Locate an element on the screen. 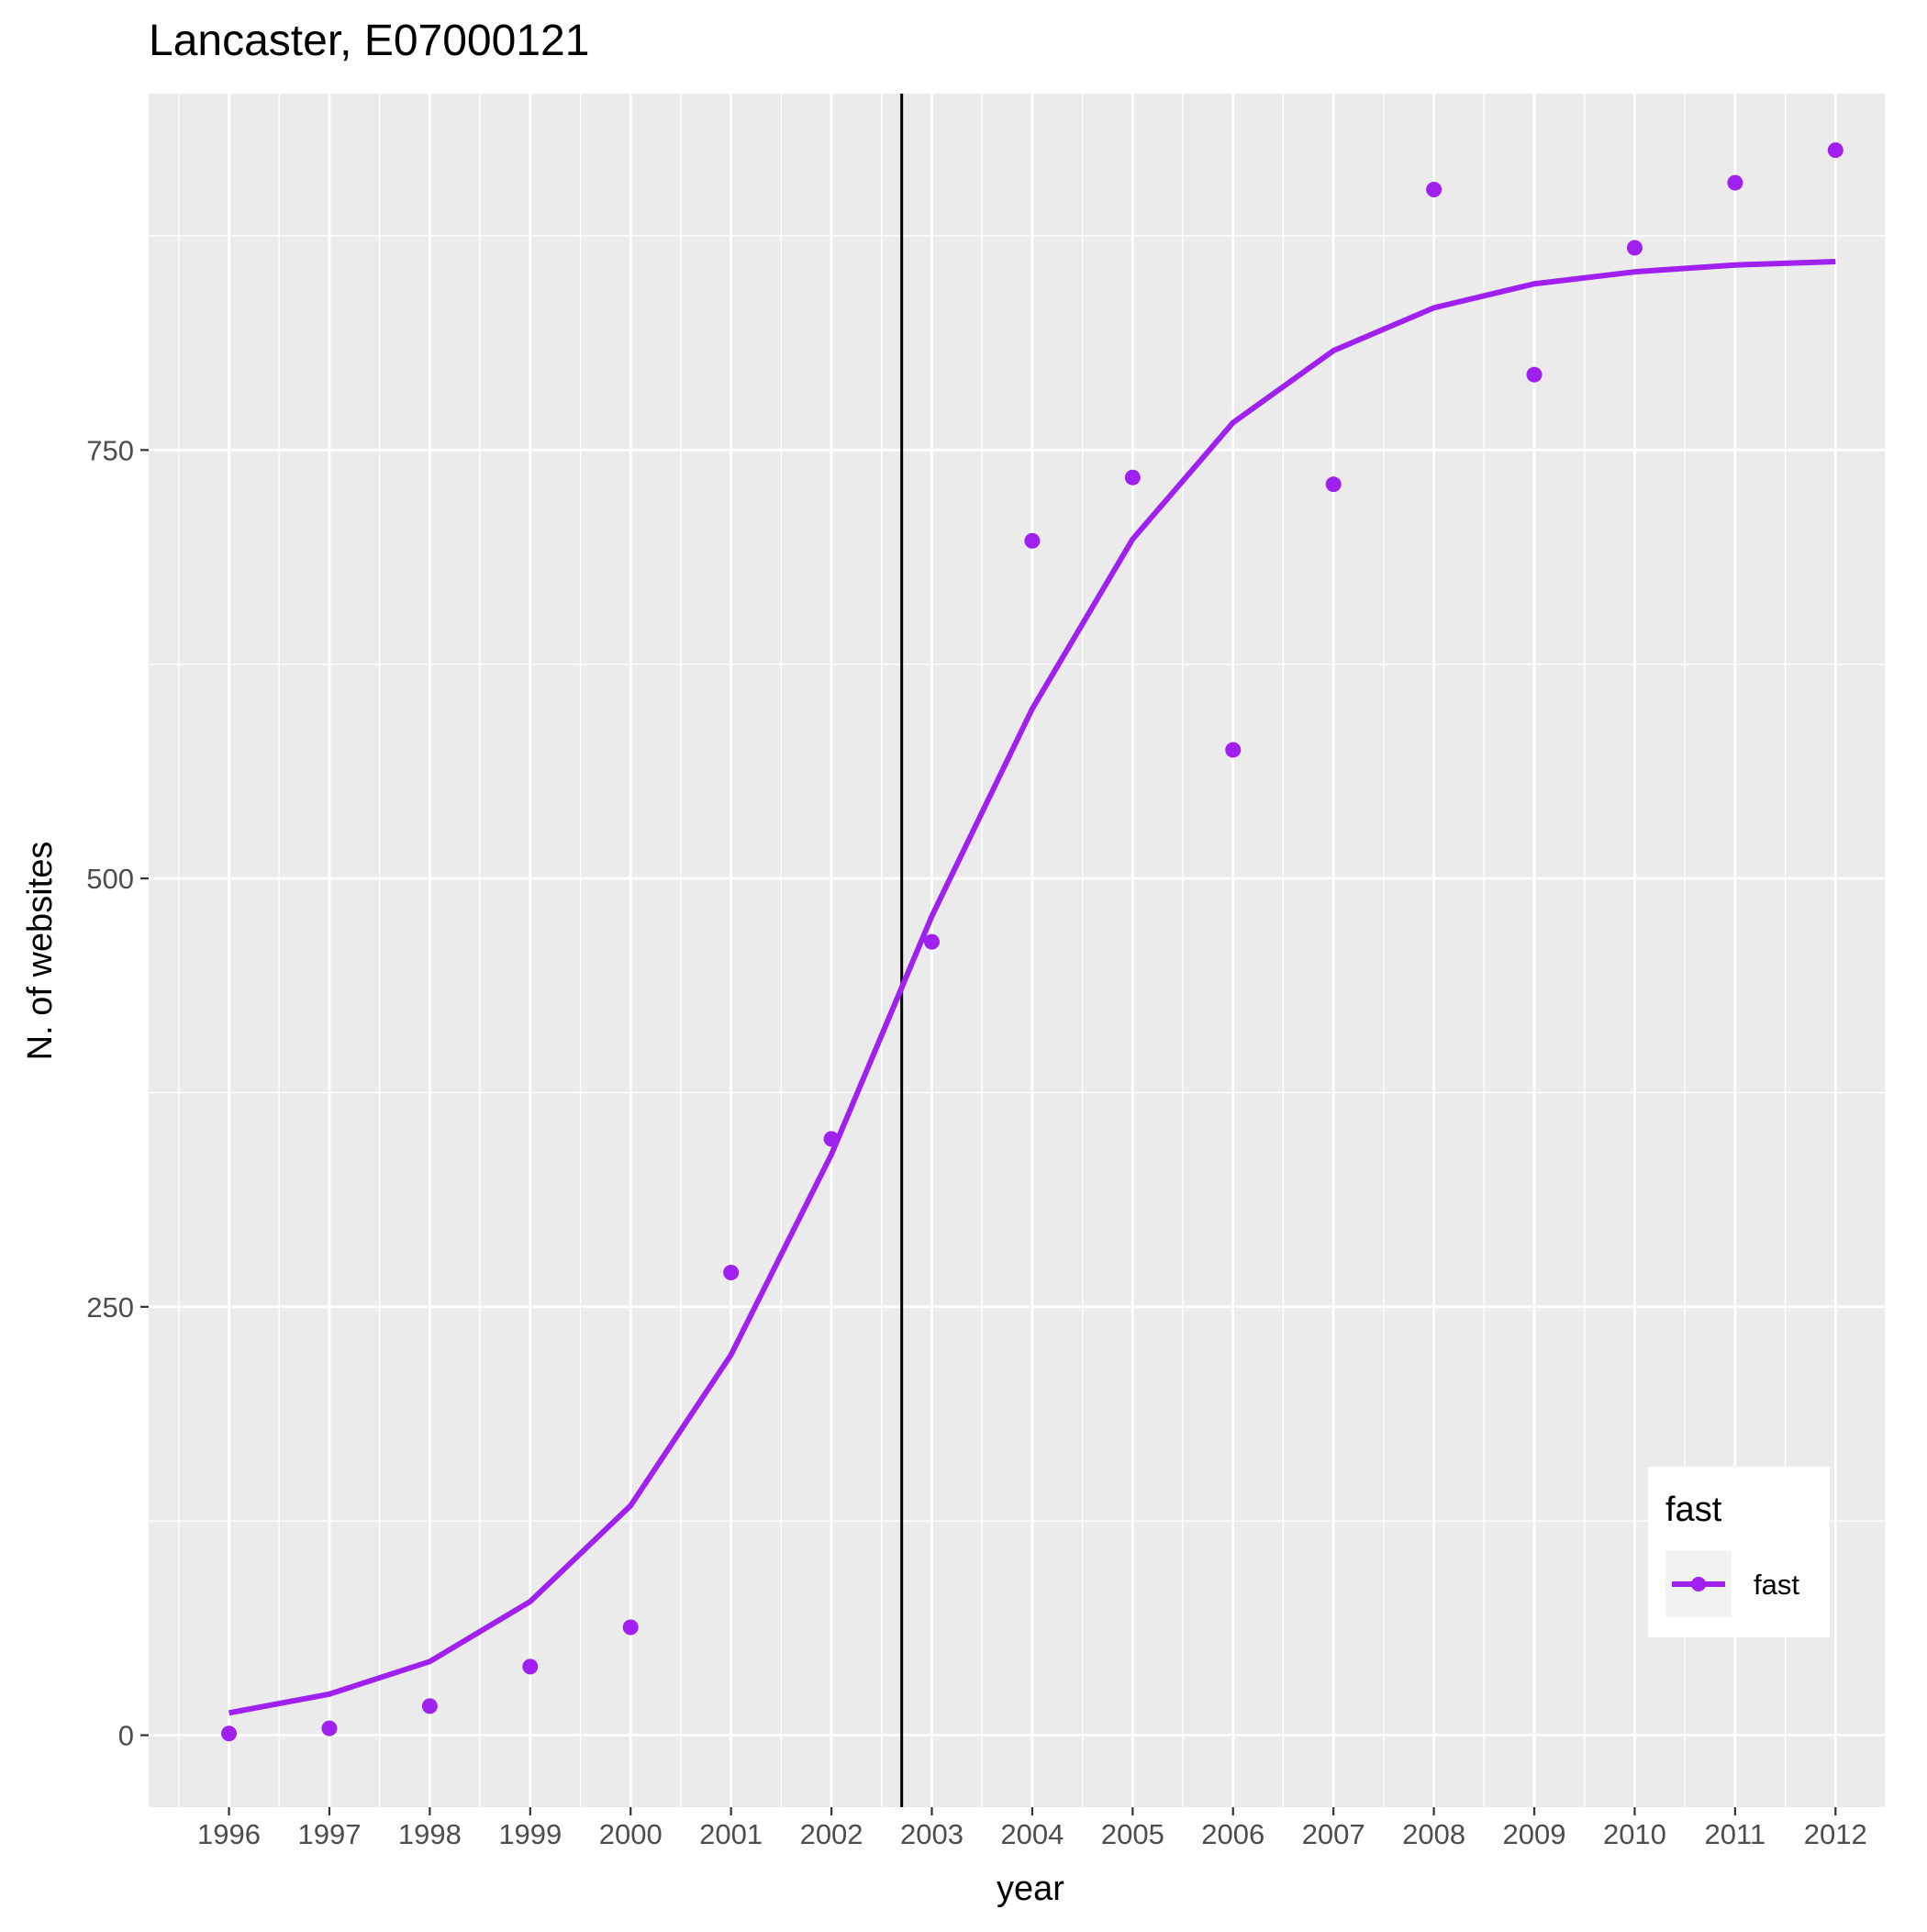 This screenshot has width=1927, height=1932. x-tick-label: 2001 is located at coordinates (731, 1834).